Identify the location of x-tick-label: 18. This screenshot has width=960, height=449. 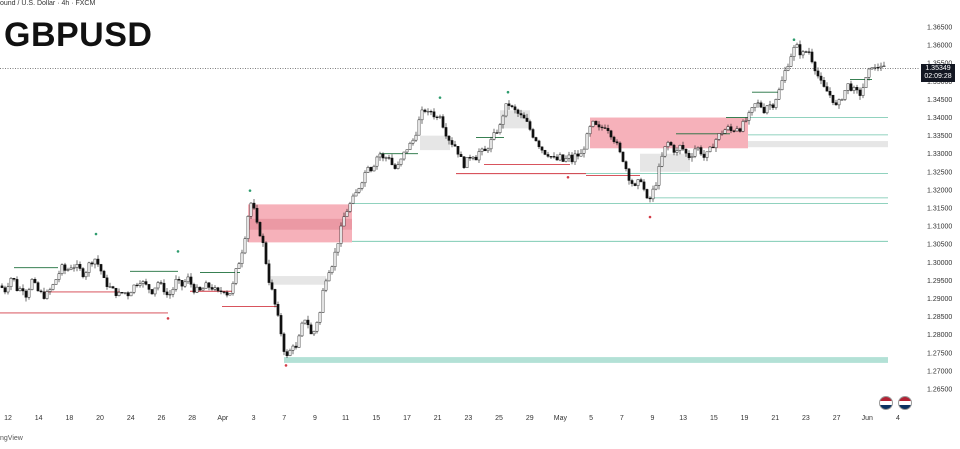
(69, 418).